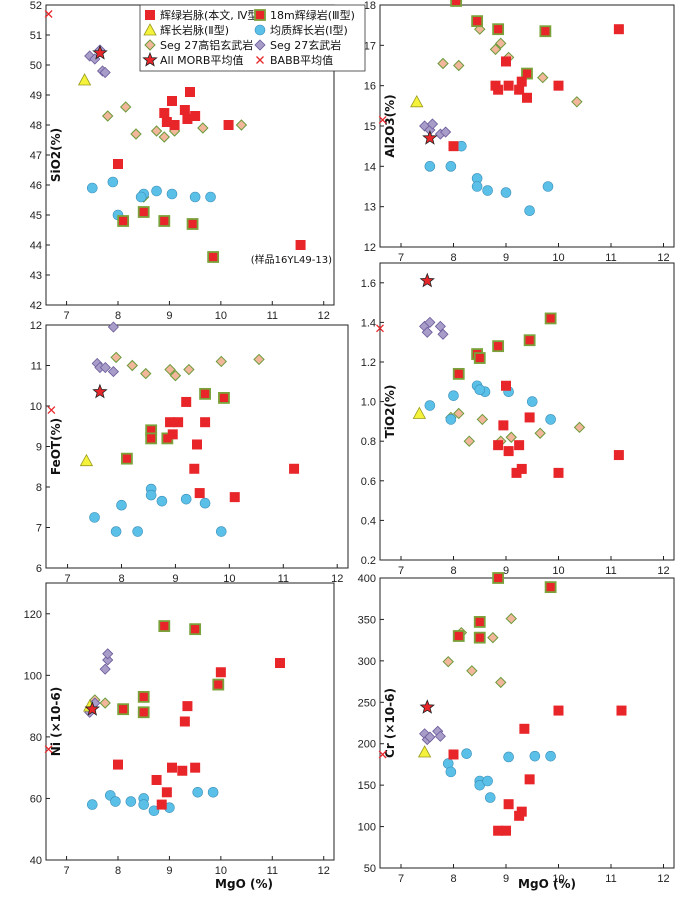 This screenshot has width=700, height=900. I want to click on panel-feo: 6 7 8 9 10 11 12 7 8 9 10 11 12 FeOT(%), so click(189, 452).